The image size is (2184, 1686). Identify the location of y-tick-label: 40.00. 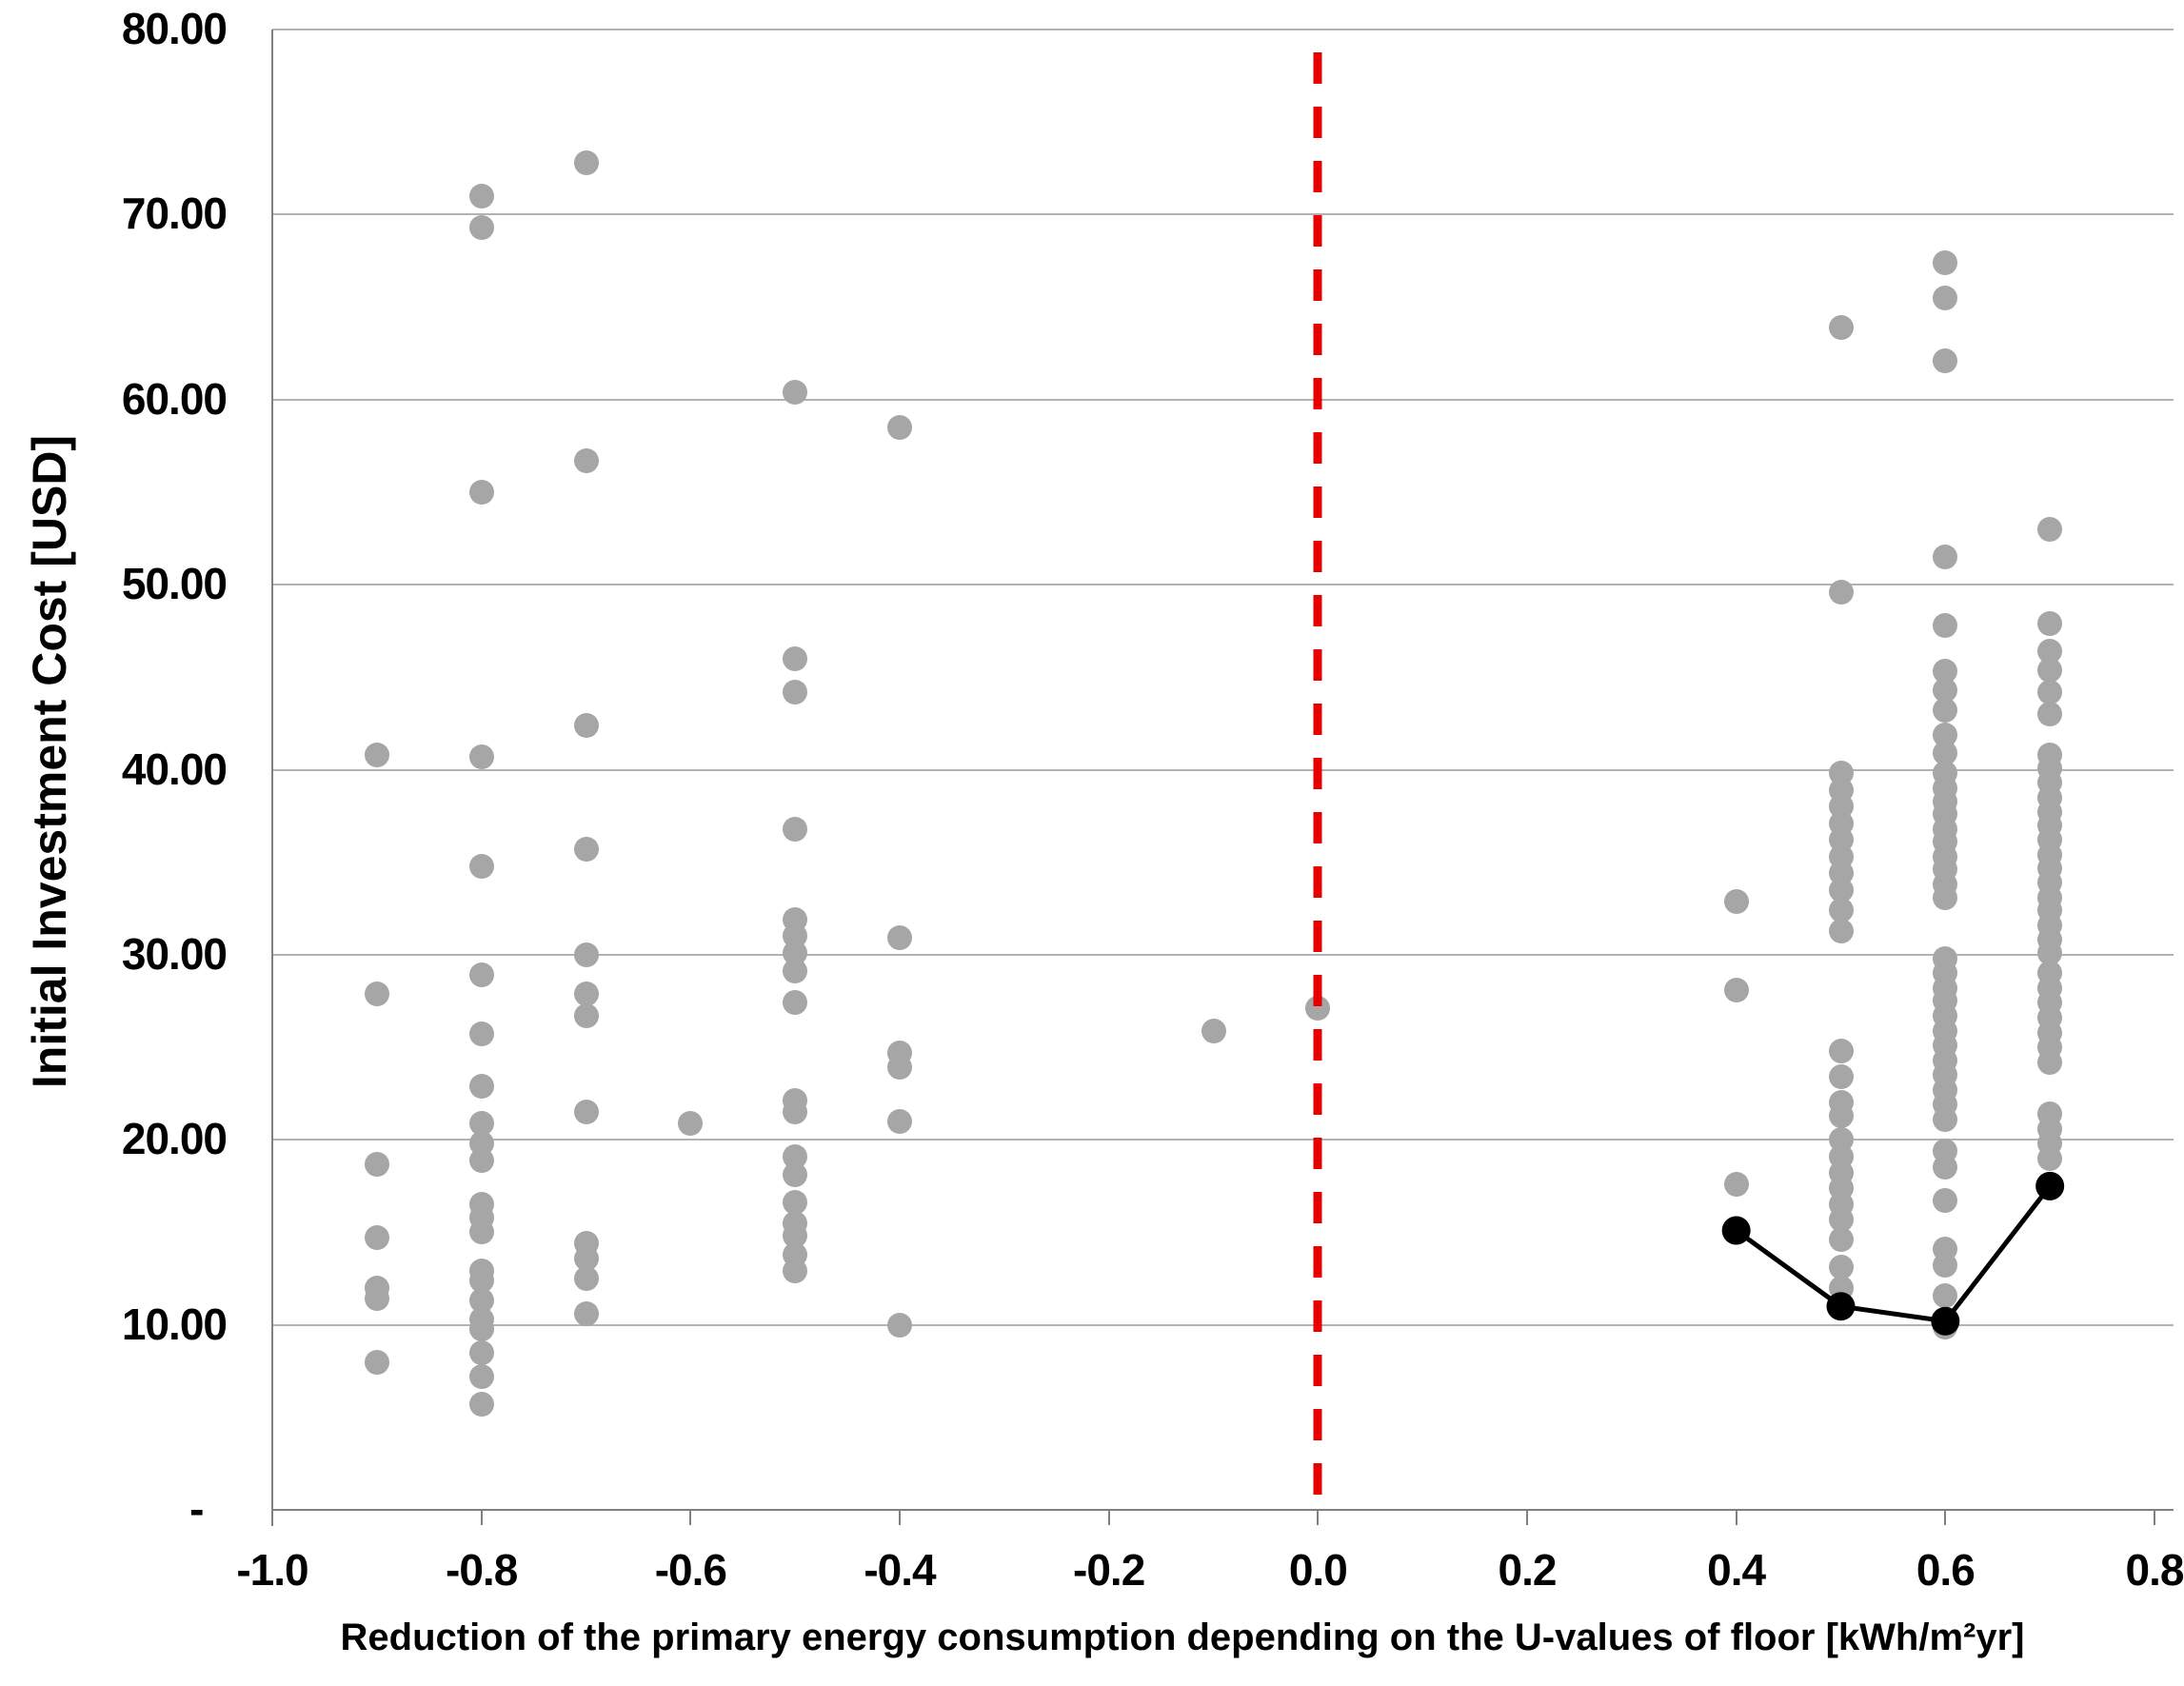
(174, 769).